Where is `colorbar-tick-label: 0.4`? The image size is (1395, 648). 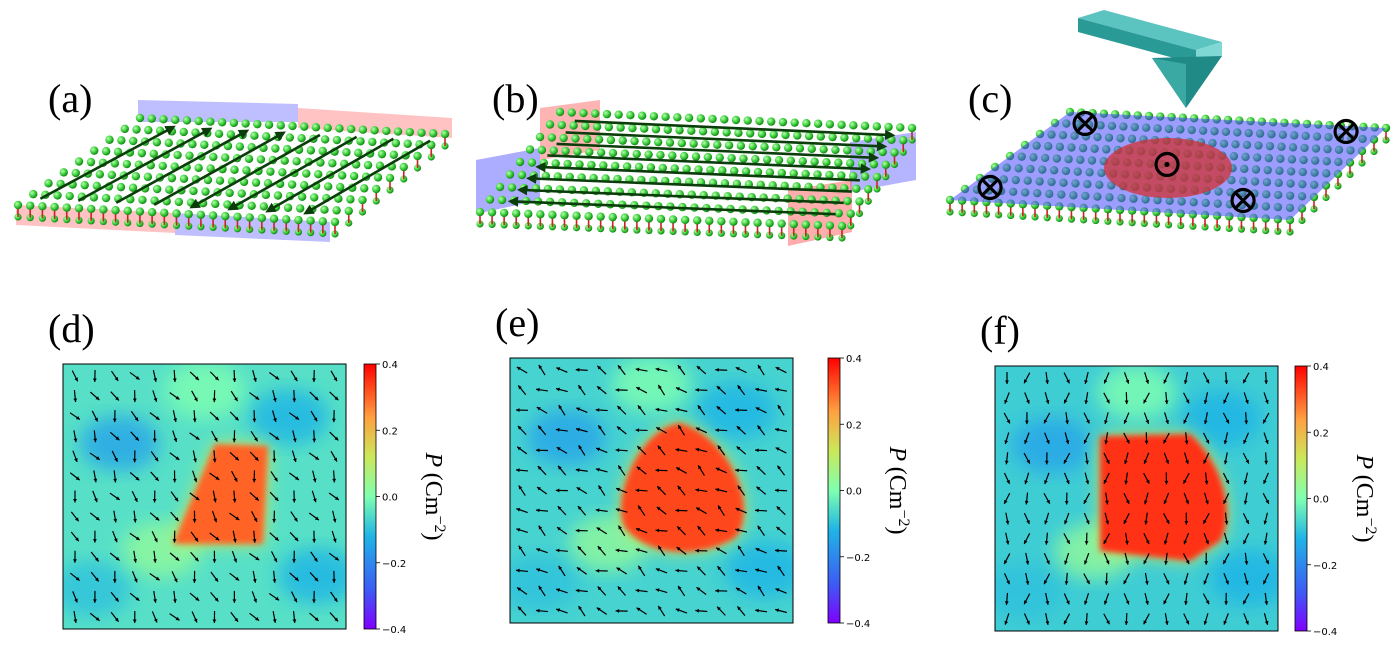
colorbar-tick-label: 0.4 is located at coordinates (1321, 367).